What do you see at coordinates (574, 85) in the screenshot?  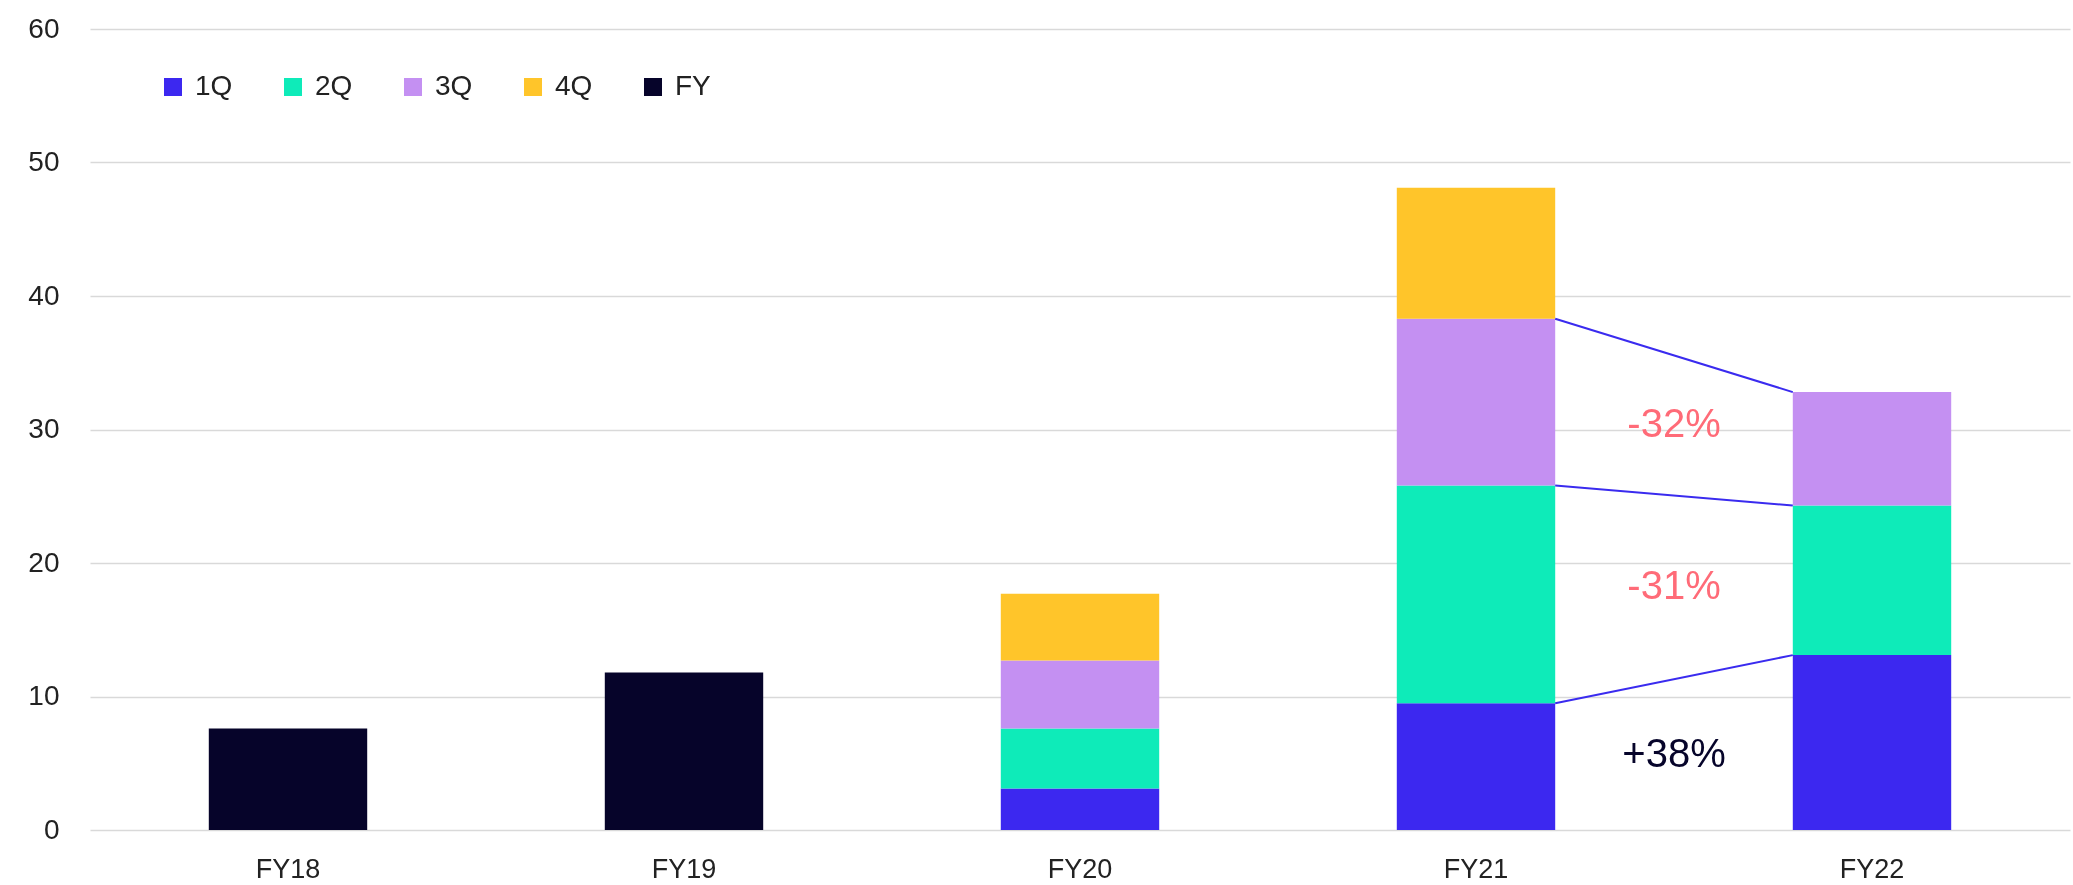 I see `legend-label: 4Q` at bounding box center [574, 85].